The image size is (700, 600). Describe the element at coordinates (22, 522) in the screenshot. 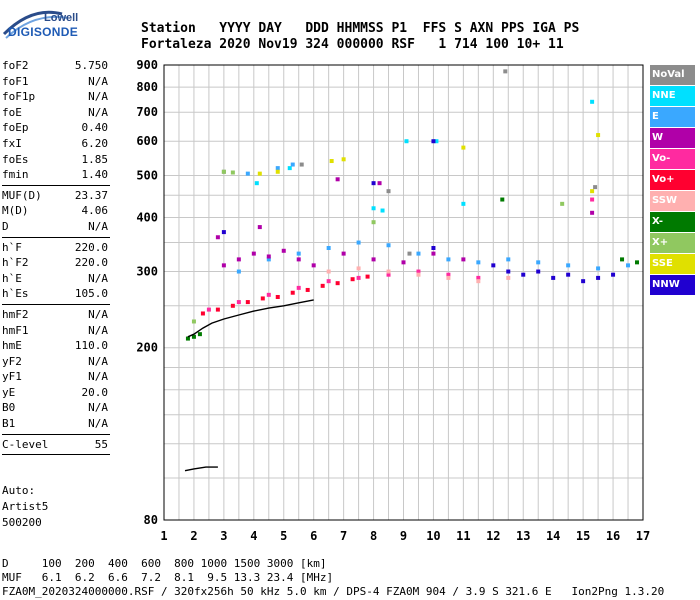

I see `auto-version: 500200` at that location.